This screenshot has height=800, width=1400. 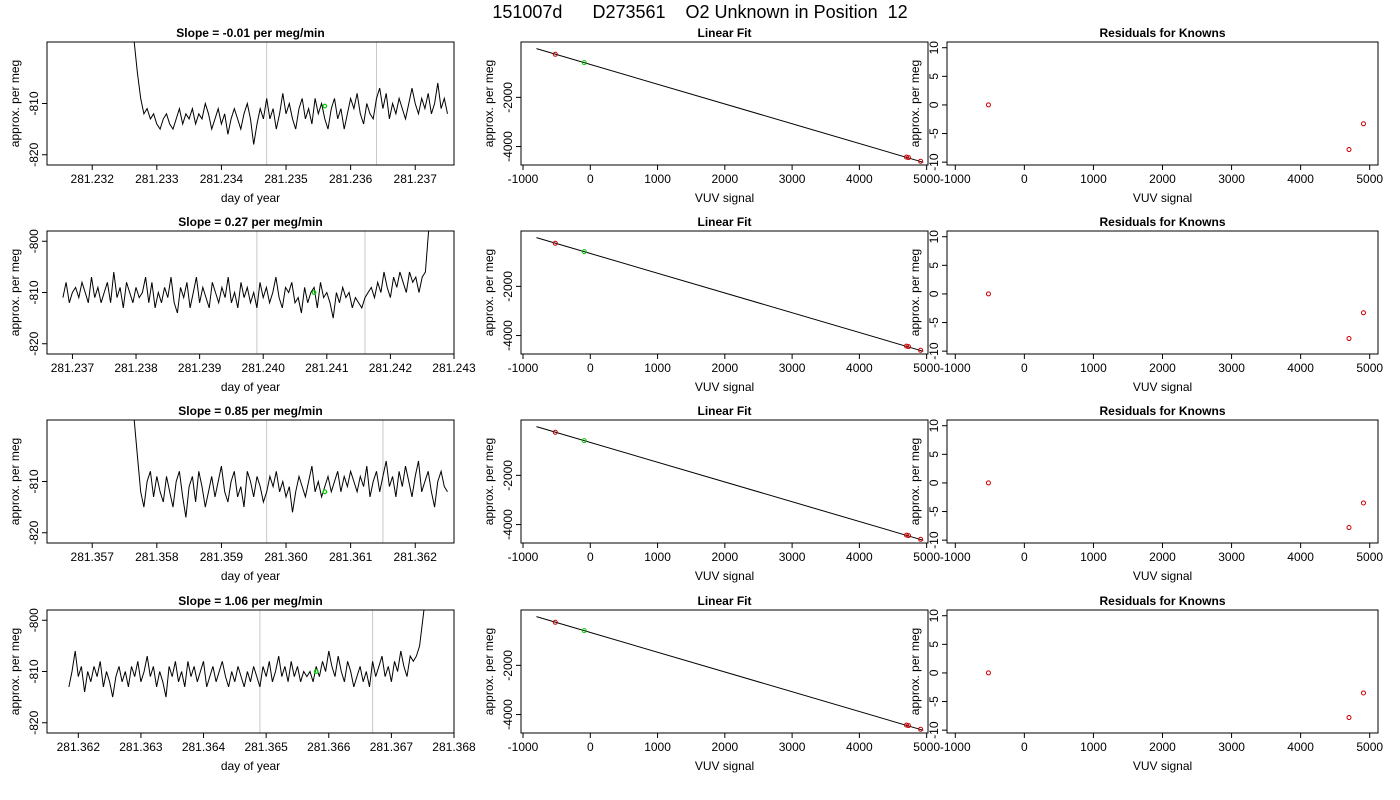 I want to click on plot-title: Slope = 0.27 per meg/min, so click(x=250, y=222).